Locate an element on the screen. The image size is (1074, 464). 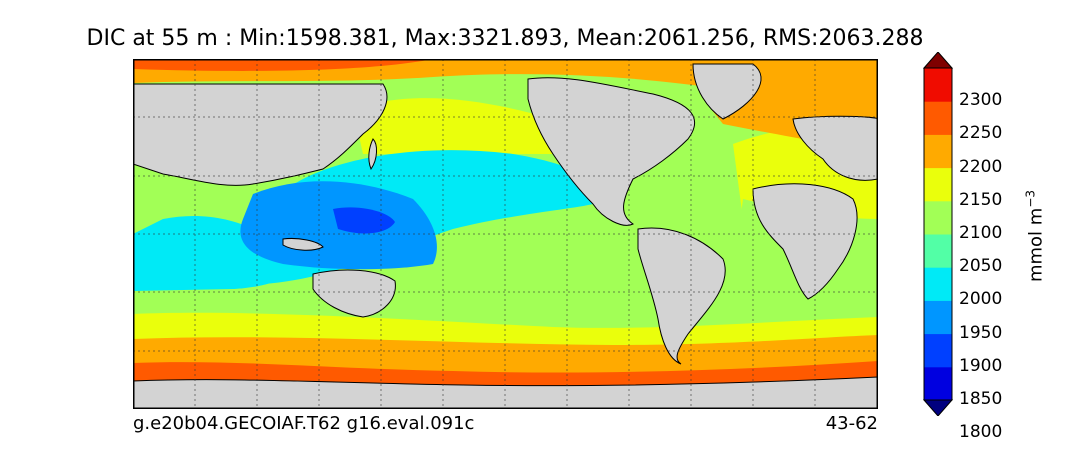
colorbar-tick-label: 2250 is located at coordinates (981, 133).